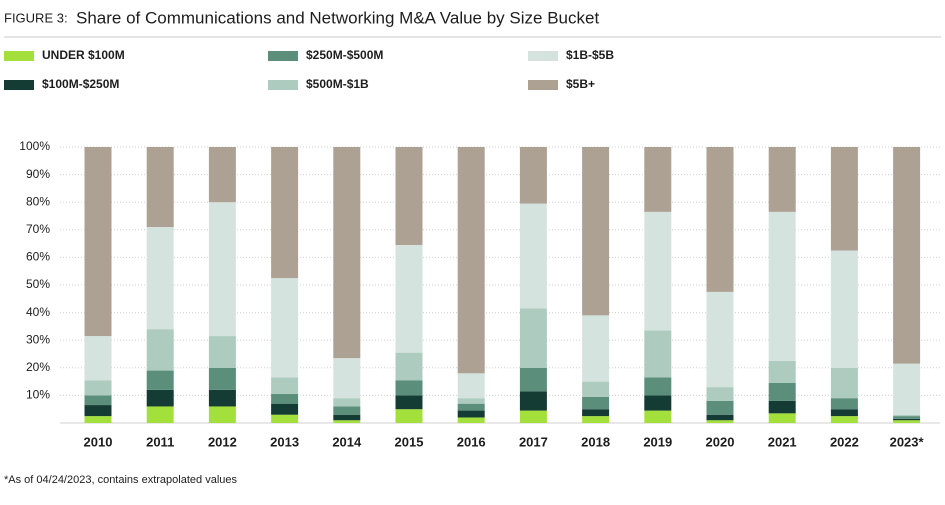  What do you see at coordinates (98, 441) in the screenshot?
I see `x-tick-label: 2010` at bounding box center [98, 441].